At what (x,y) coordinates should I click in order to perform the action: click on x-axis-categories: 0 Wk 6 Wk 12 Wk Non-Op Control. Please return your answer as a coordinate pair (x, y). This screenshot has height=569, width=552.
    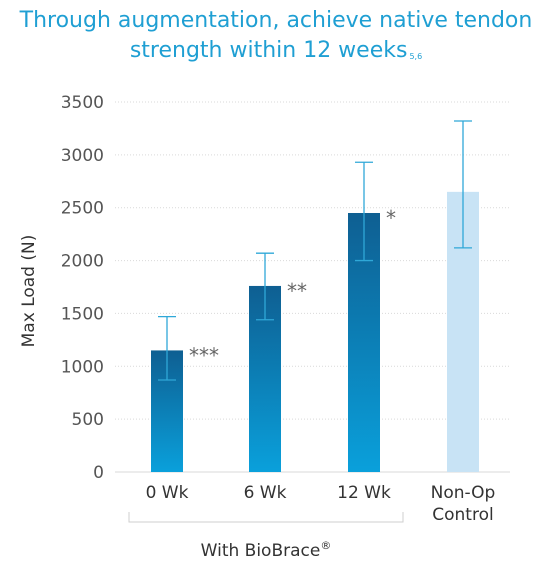
    Looking at the image, I should click on (321, 504).